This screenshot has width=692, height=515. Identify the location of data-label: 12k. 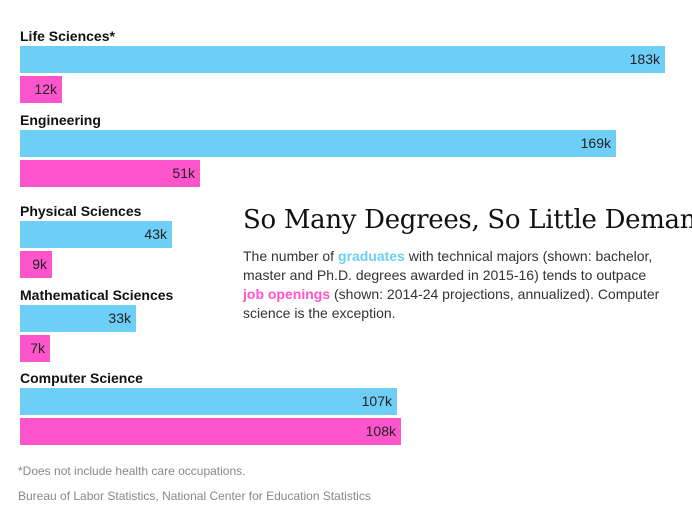
(45, 89).